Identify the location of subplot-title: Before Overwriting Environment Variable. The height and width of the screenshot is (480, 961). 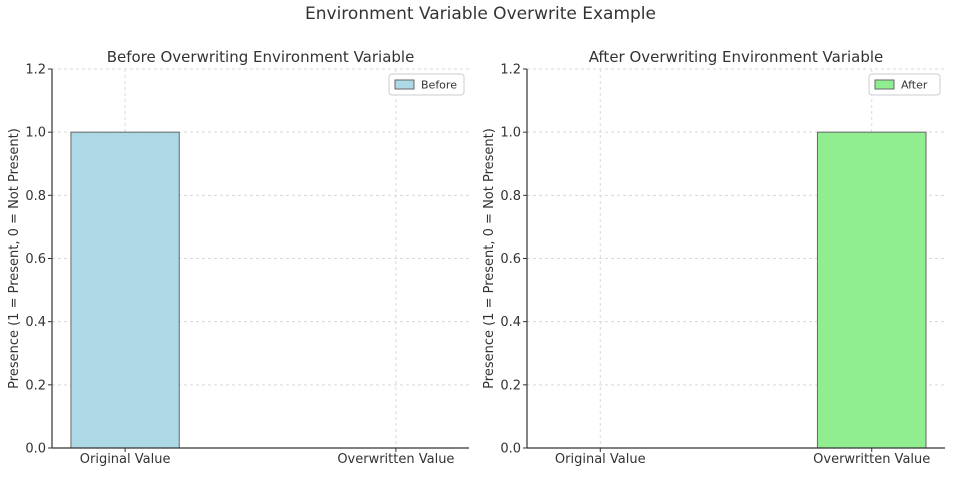
(261, 57).